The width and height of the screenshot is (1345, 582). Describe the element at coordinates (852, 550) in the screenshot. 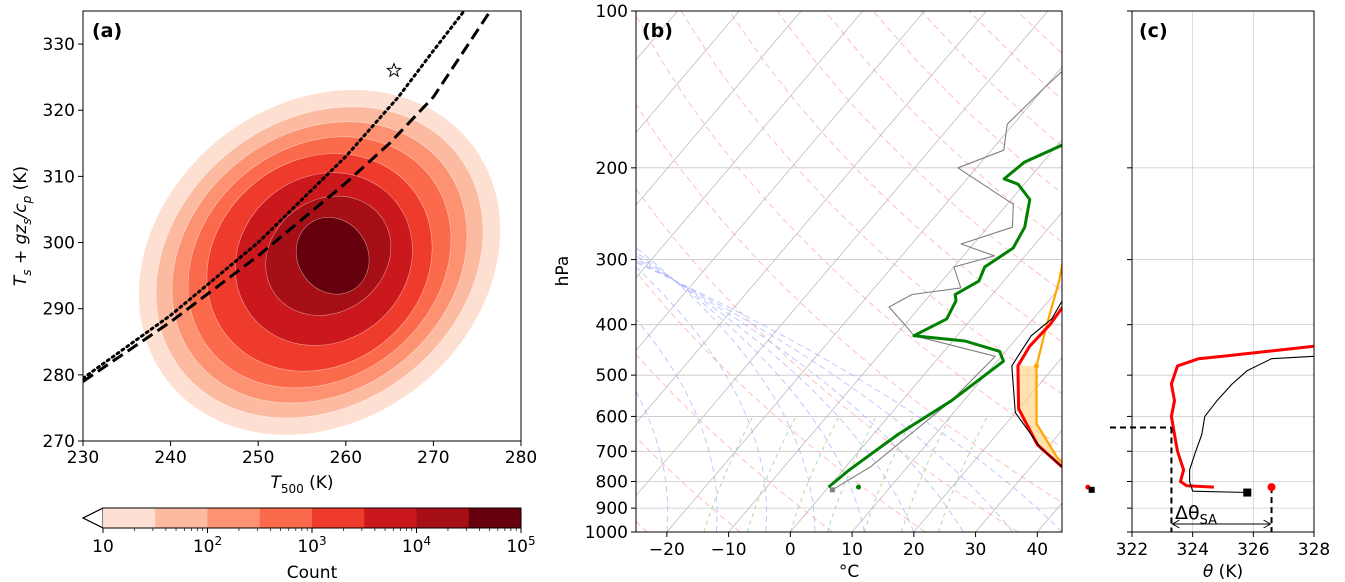

I see `x-tick-label: 10` at that location.